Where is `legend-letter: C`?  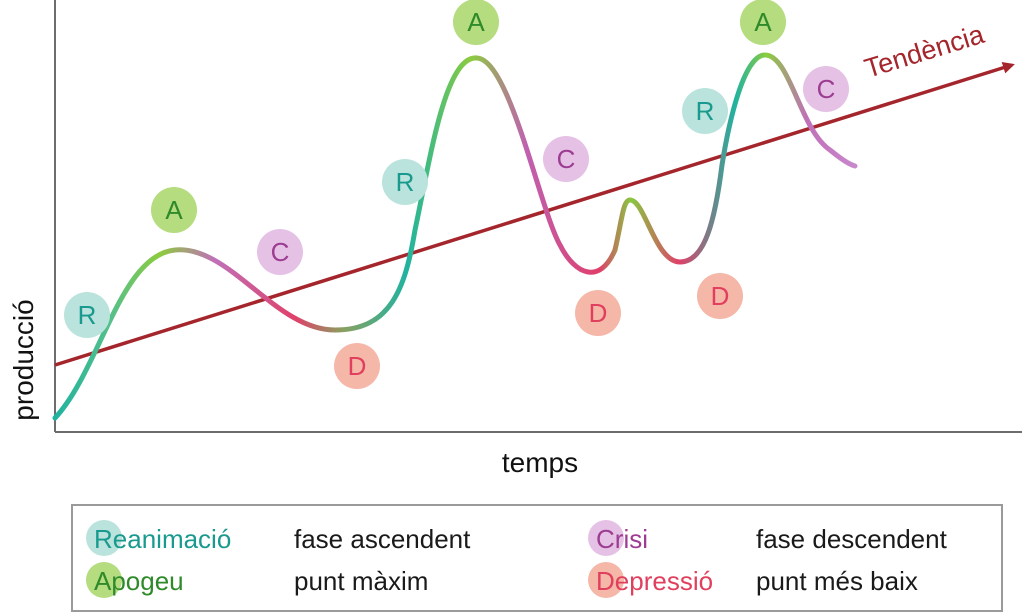 legend-letter: C is located at coordinates (605, 539).